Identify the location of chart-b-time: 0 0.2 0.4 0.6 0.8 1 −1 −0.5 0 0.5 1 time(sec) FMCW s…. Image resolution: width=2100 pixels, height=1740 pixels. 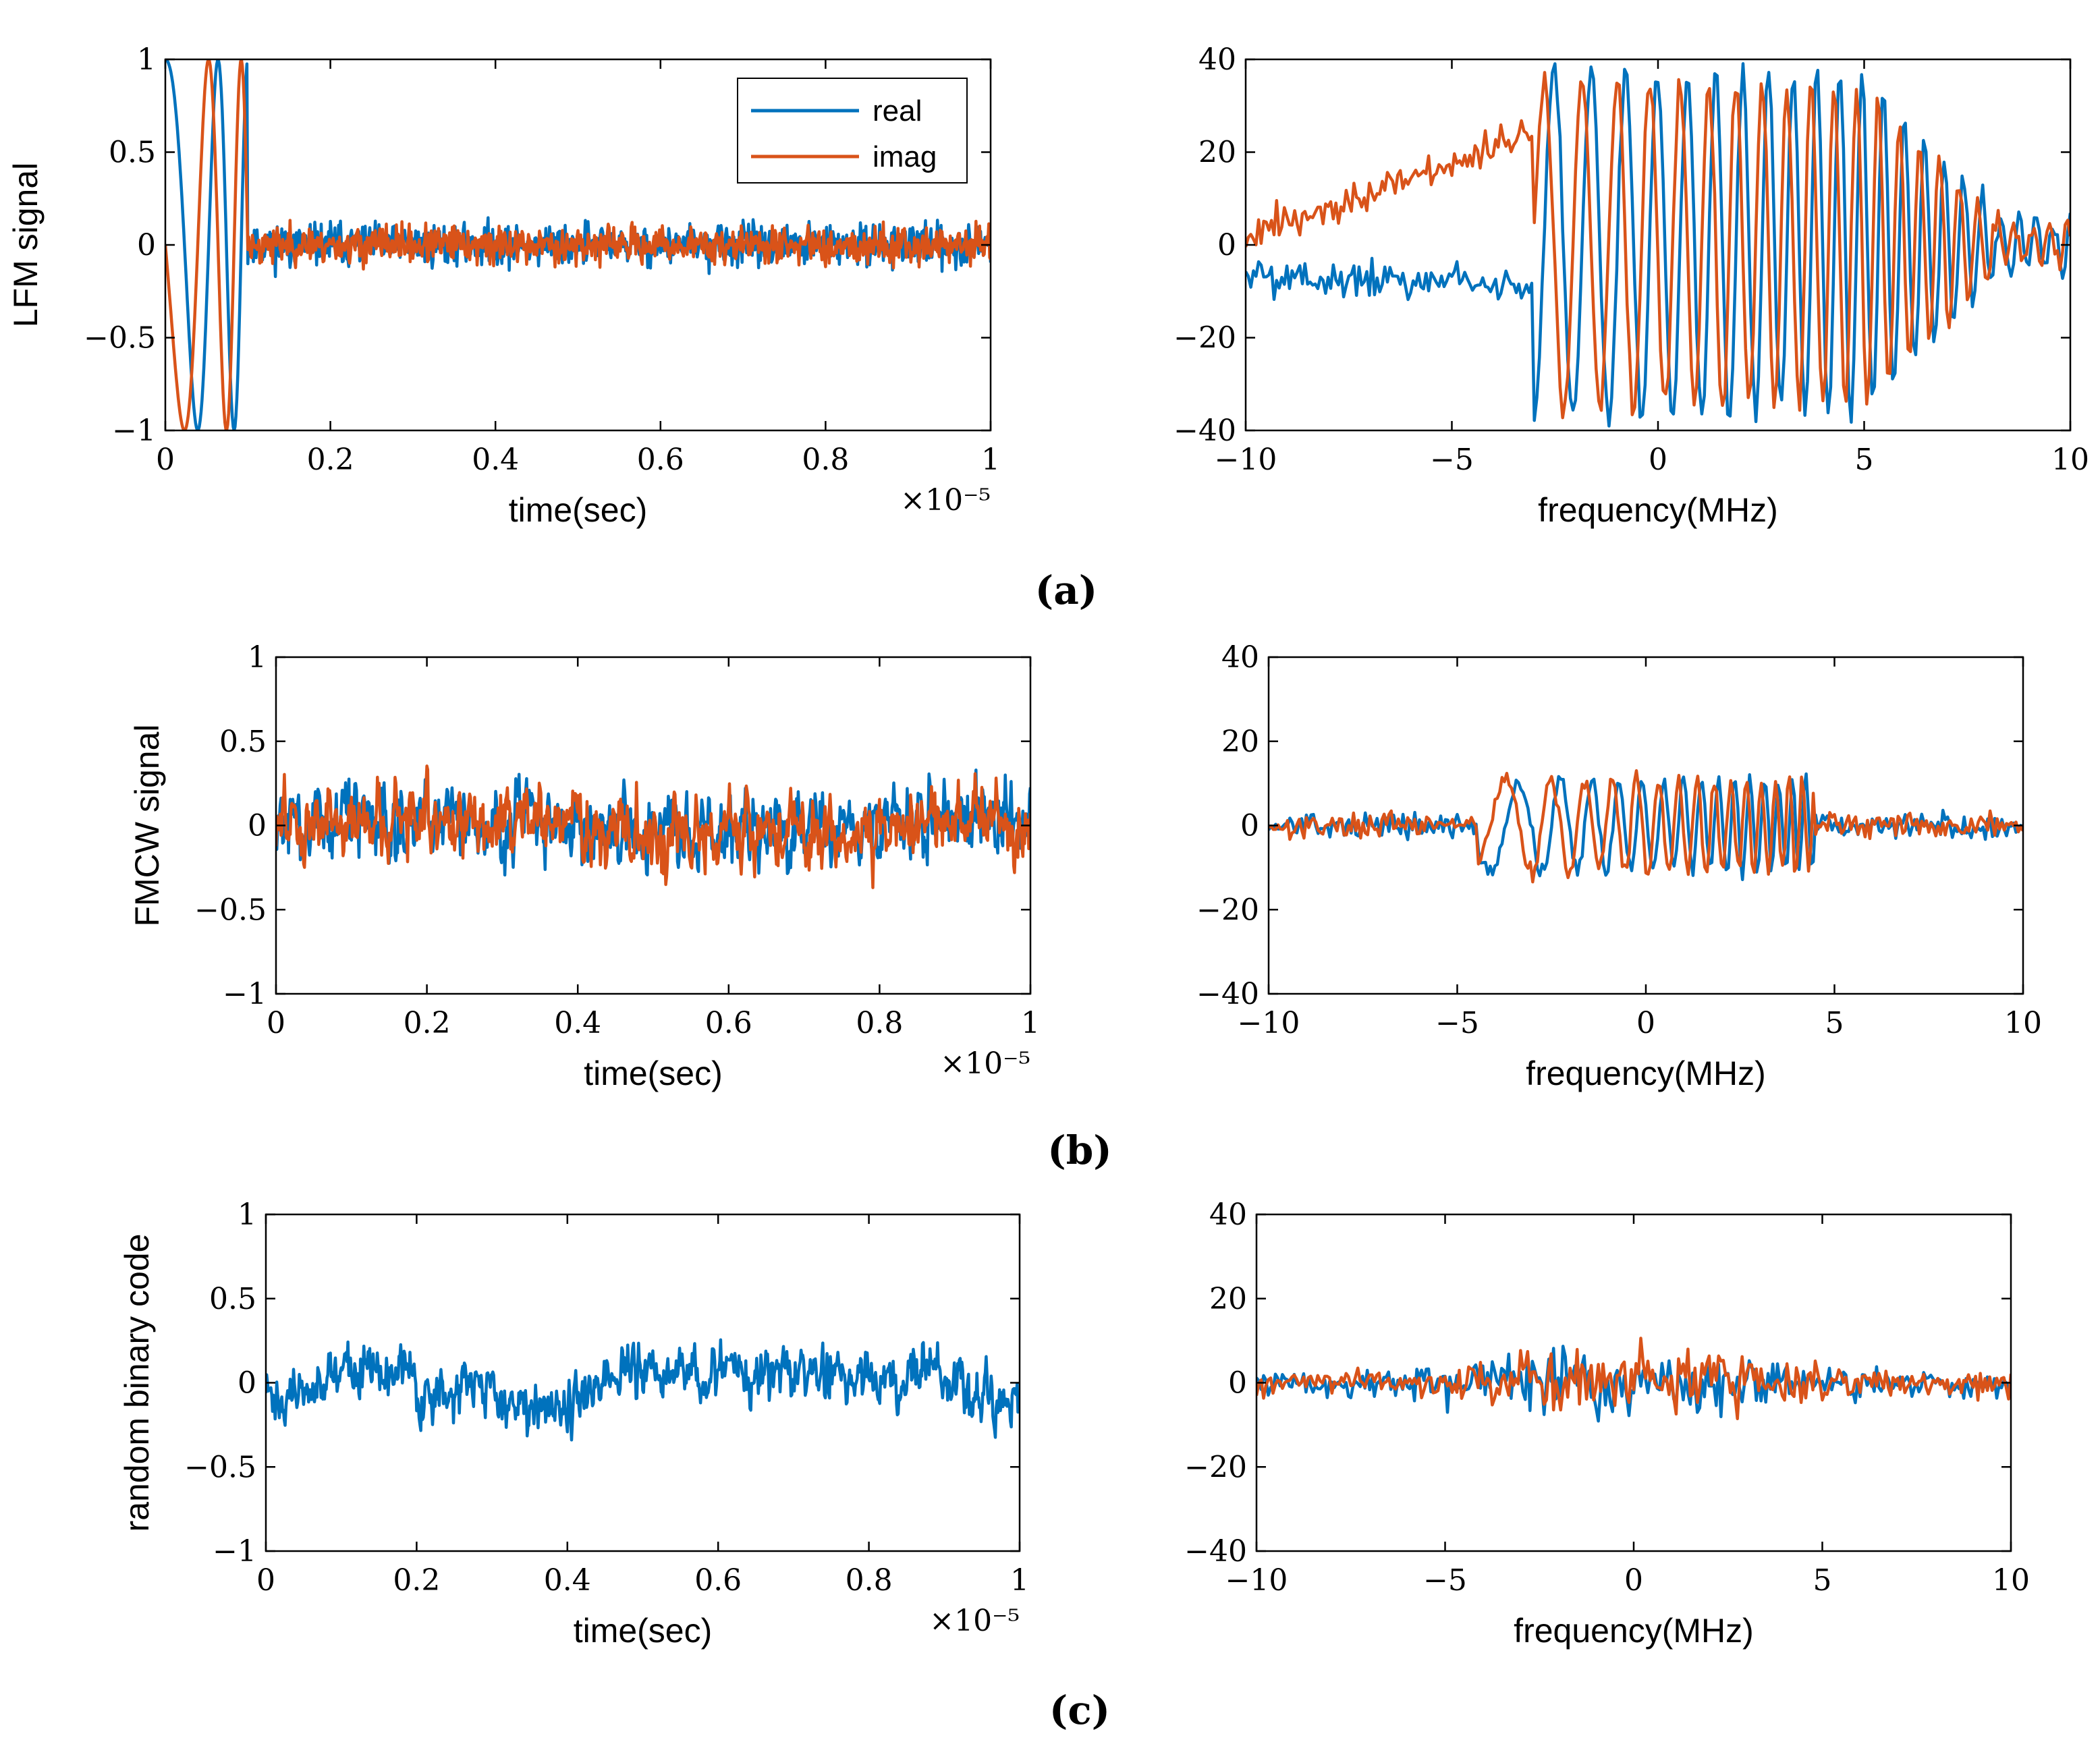
(584, 866).